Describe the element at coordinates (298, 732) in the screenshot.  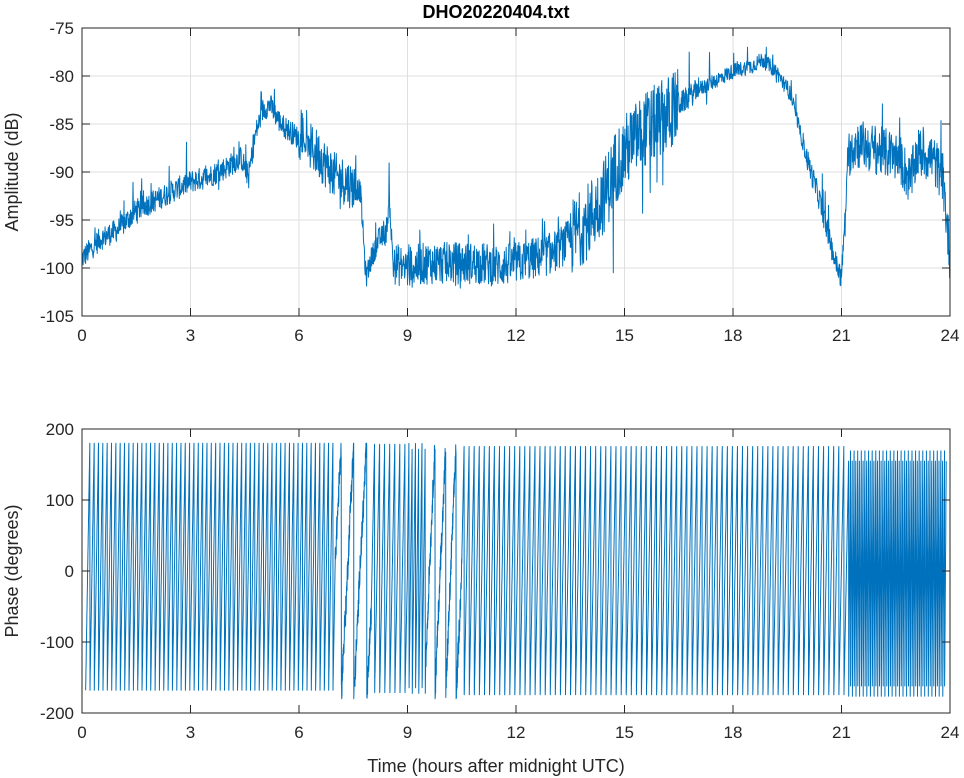
I see `phase-x-tick-label: 6` at that location.